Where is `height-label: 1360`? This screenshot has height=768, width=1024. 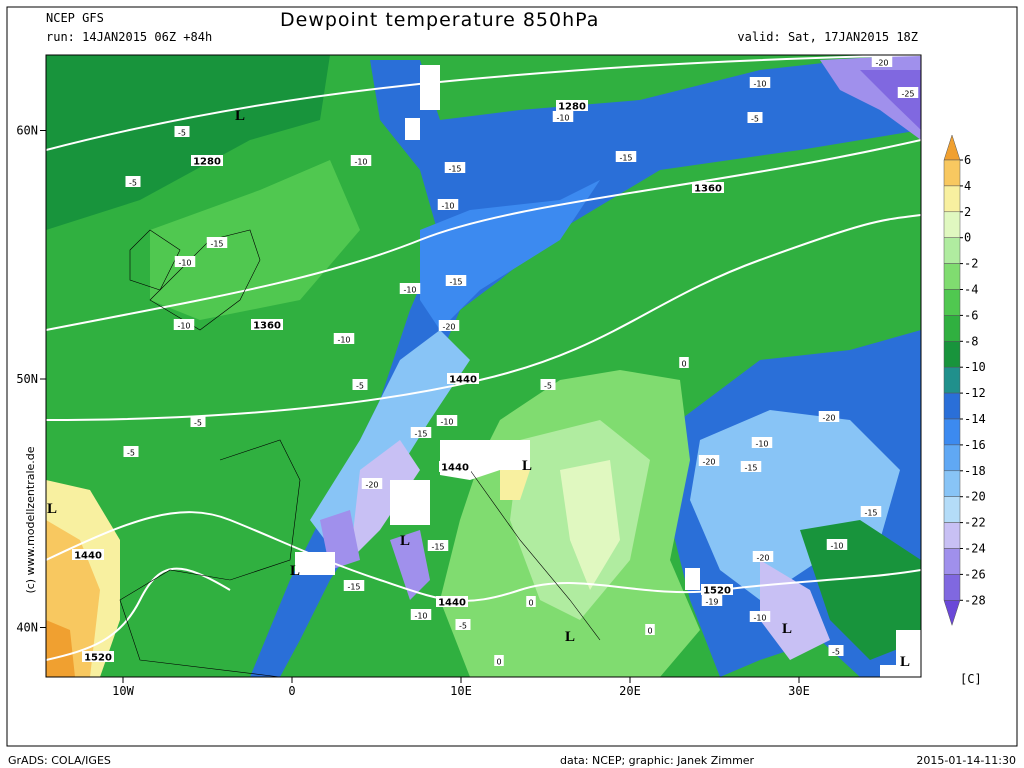
height-label: 1360 is located at coordinates (708, 189).